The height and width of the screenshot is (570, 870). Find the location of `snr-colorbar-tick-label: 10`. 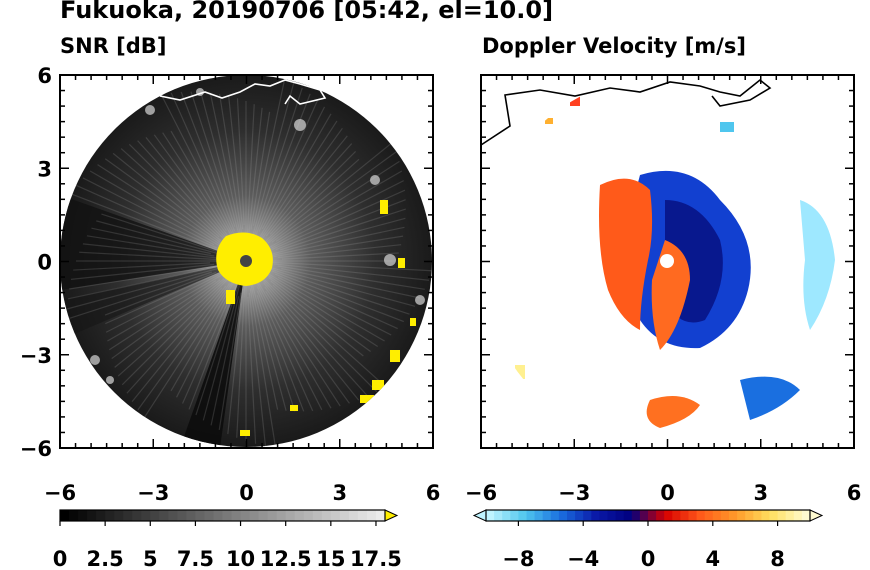

snr-colorbar-tick-label: 10 is located at coordinates (240, 558).